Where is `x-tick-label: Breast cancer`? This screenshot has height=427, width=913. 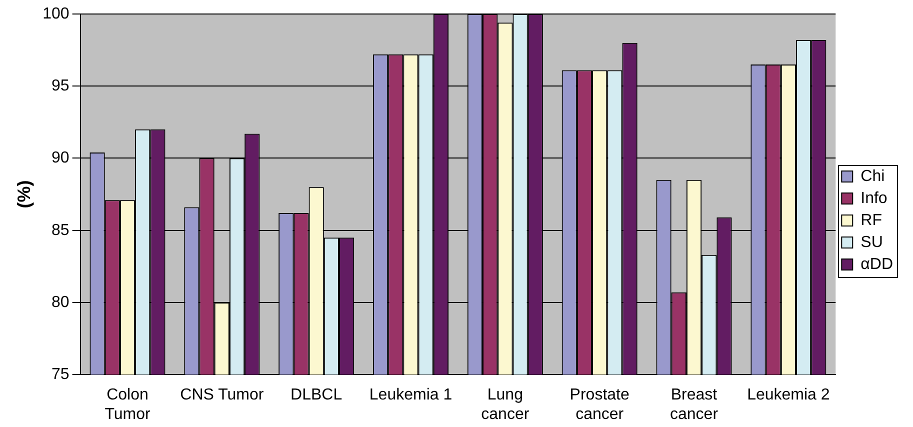
x-tick-label: Breast cancer is located at coordinates (694, 404).